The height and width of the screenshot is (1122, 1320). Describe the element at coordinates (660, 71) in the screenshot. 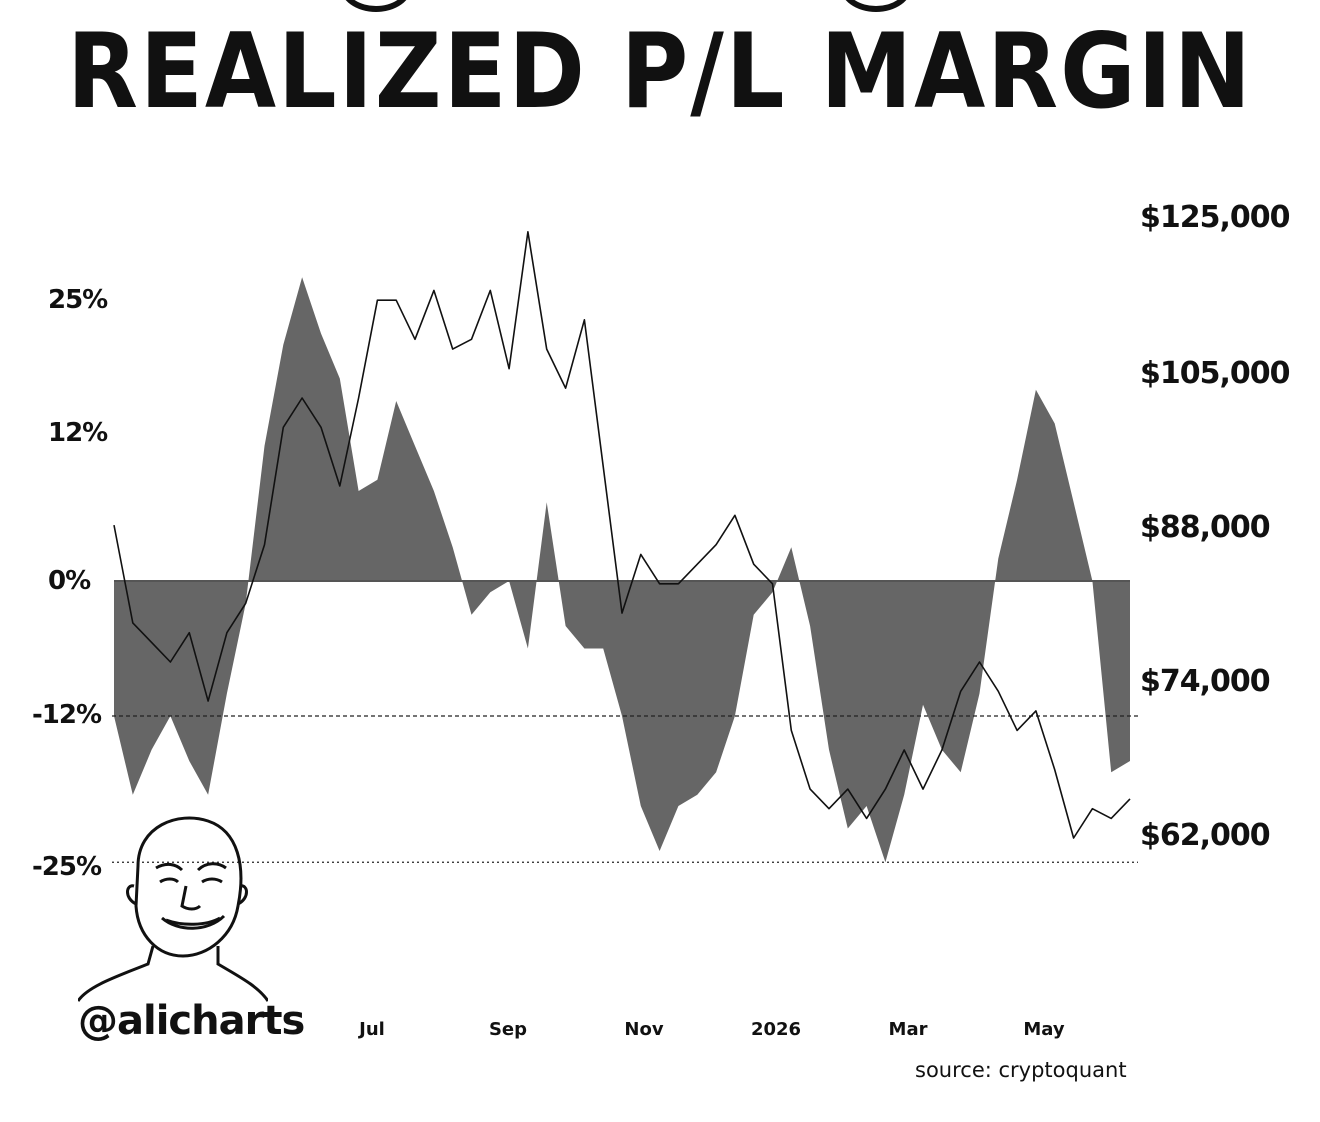

I see `chart-title: REALIZED P/L MARGIN` at that location.